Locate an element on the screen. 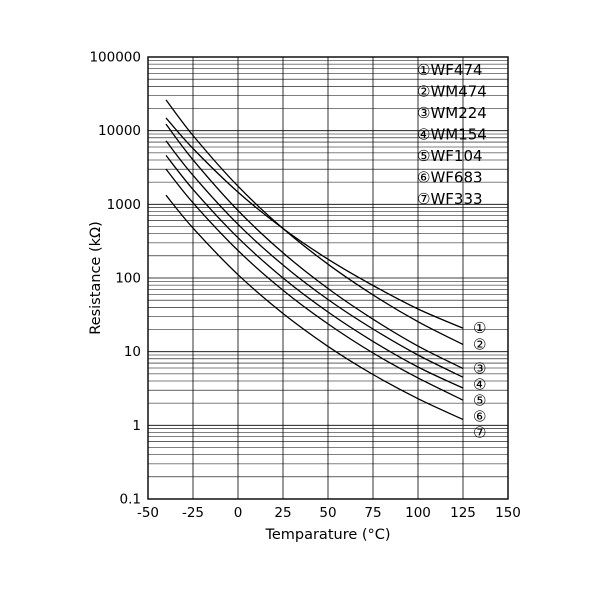 The width and height of the screenshot is (600, 600). x-tick-label: 25 is located at coordinates (282, 513).